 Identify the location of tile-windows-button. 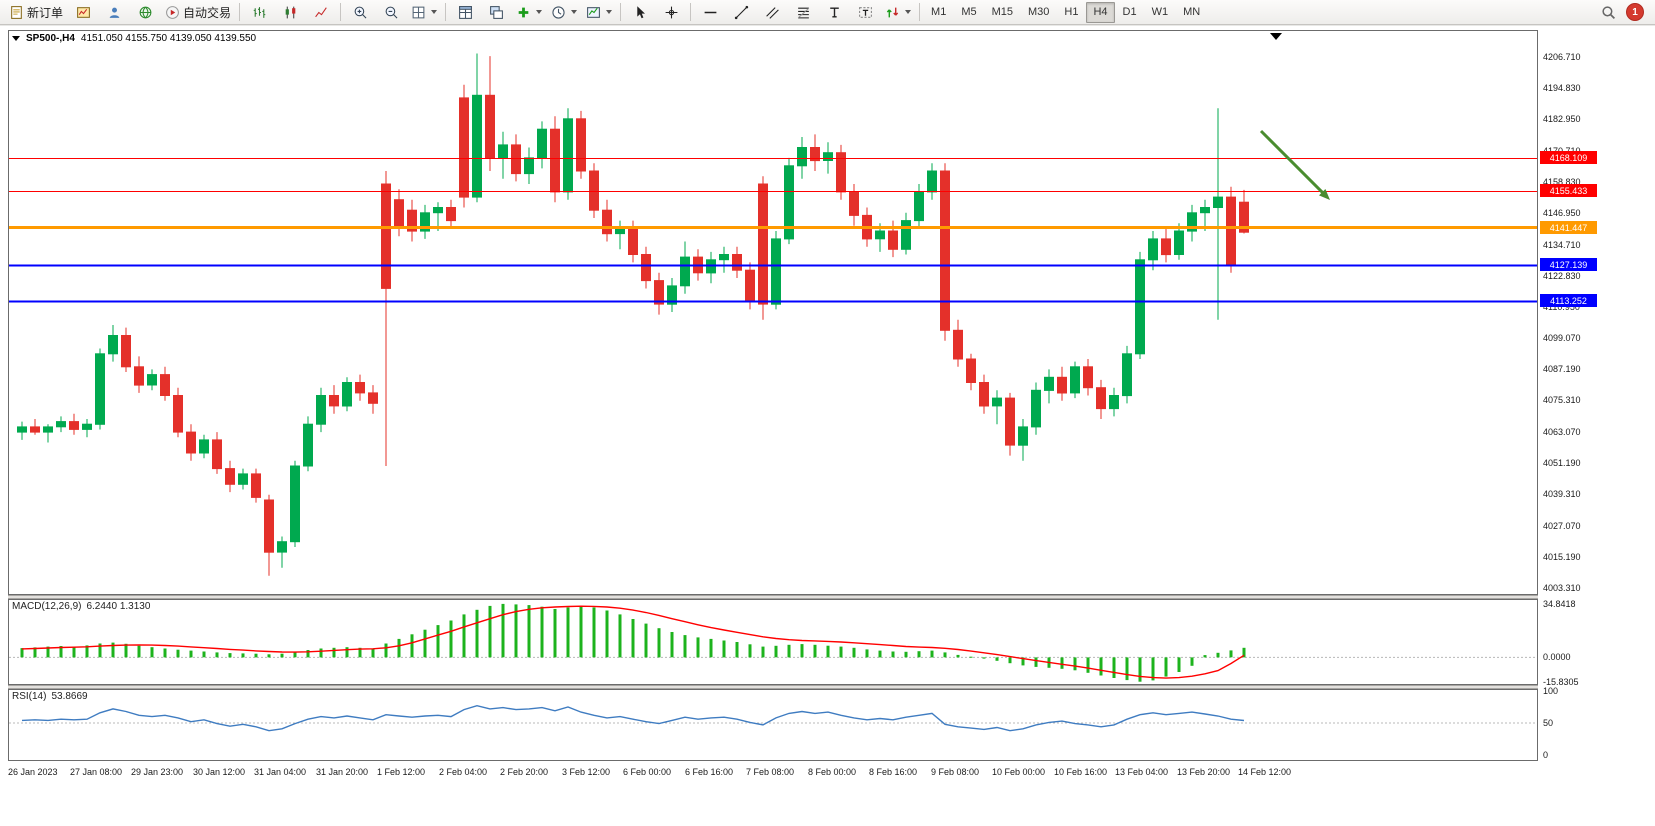
(465, 12).